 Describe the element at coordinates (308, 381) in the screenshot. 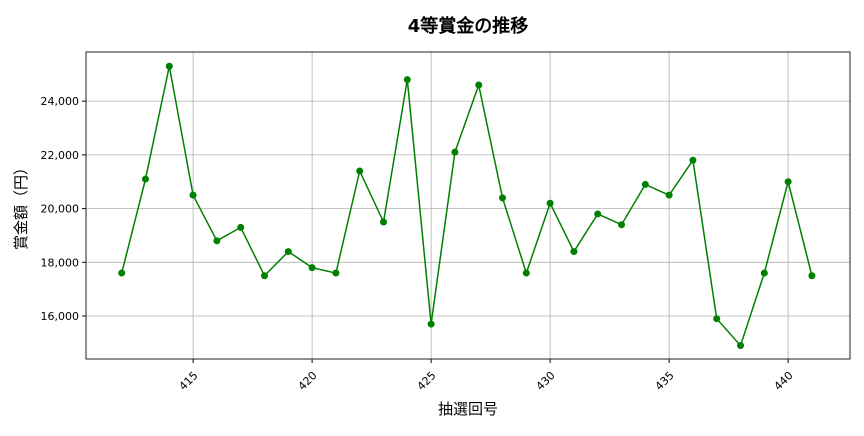

I see `x-tick-label: 420` at that location.